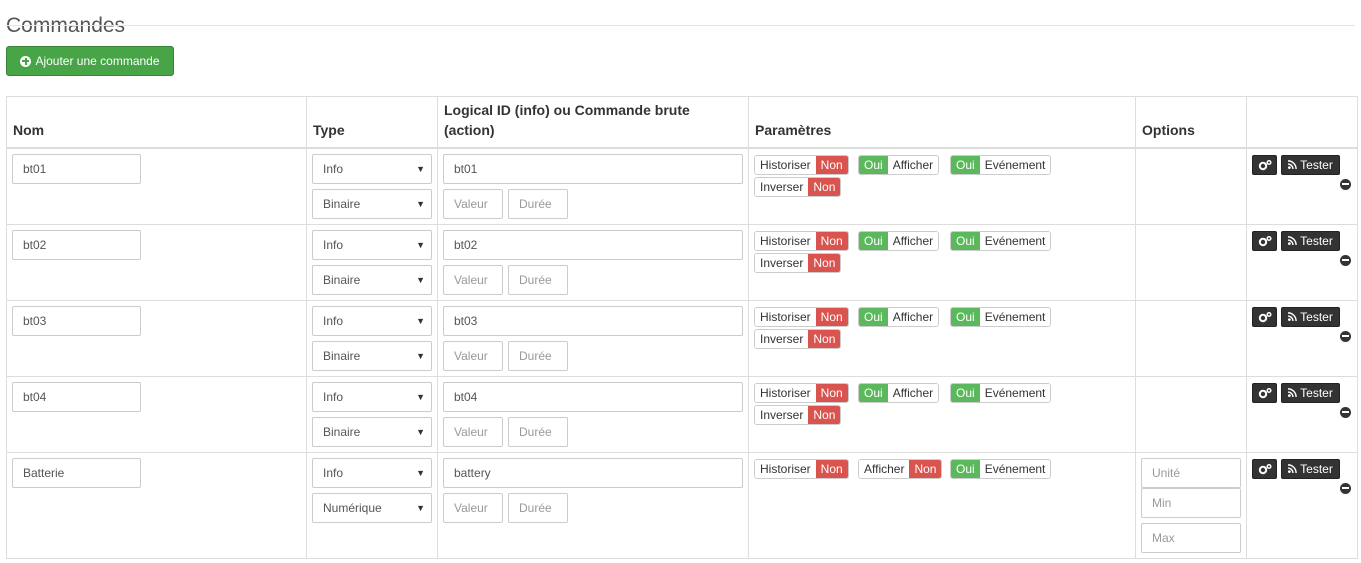 The height and width of the screenshot is (563, 1361). I want to click on command-name-value: bt04, so click(35, 396).